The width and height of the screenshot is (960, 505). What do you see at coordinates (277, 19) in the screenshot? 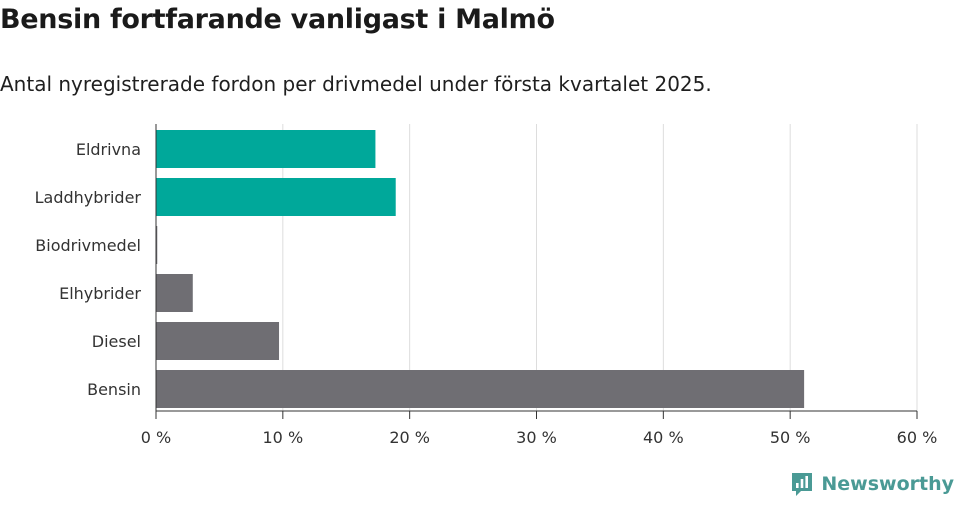
I see `chart-title: Bensin fortfarande vanligast i Malmö` at bounding box center [277, 19].